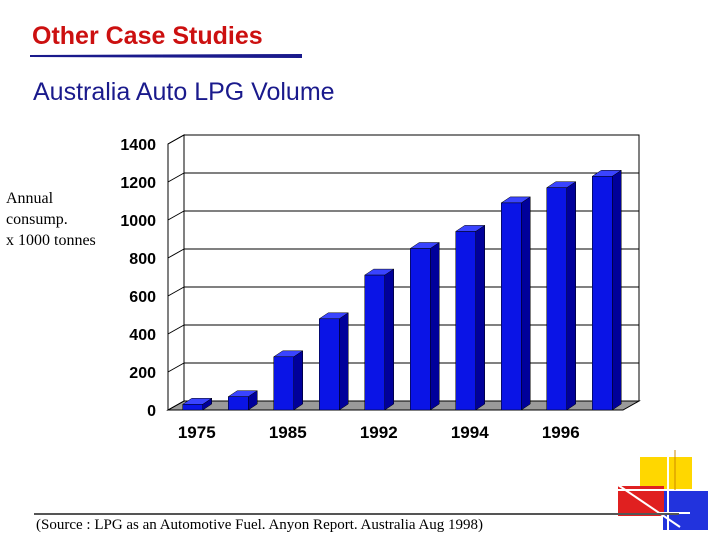  I want to click on y-tick-label: 0, so click(151, 411).